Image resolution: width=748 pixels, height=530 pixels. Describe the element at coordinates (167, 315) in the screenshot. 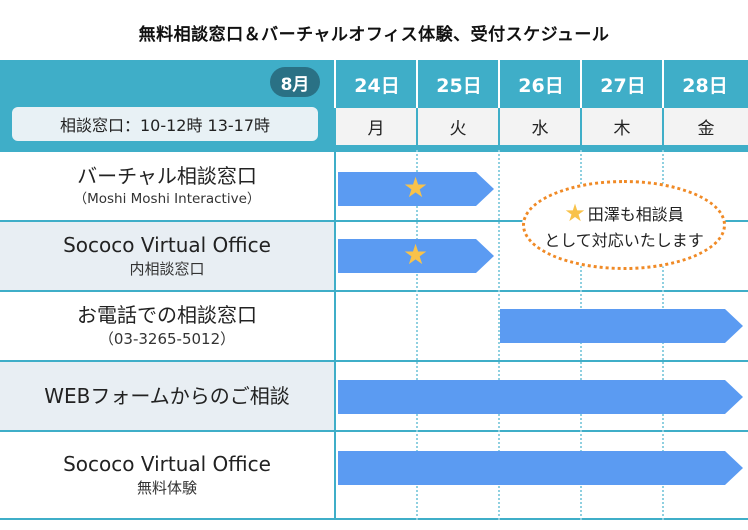

I see `row-title: お電話での相談窓口` at that location.